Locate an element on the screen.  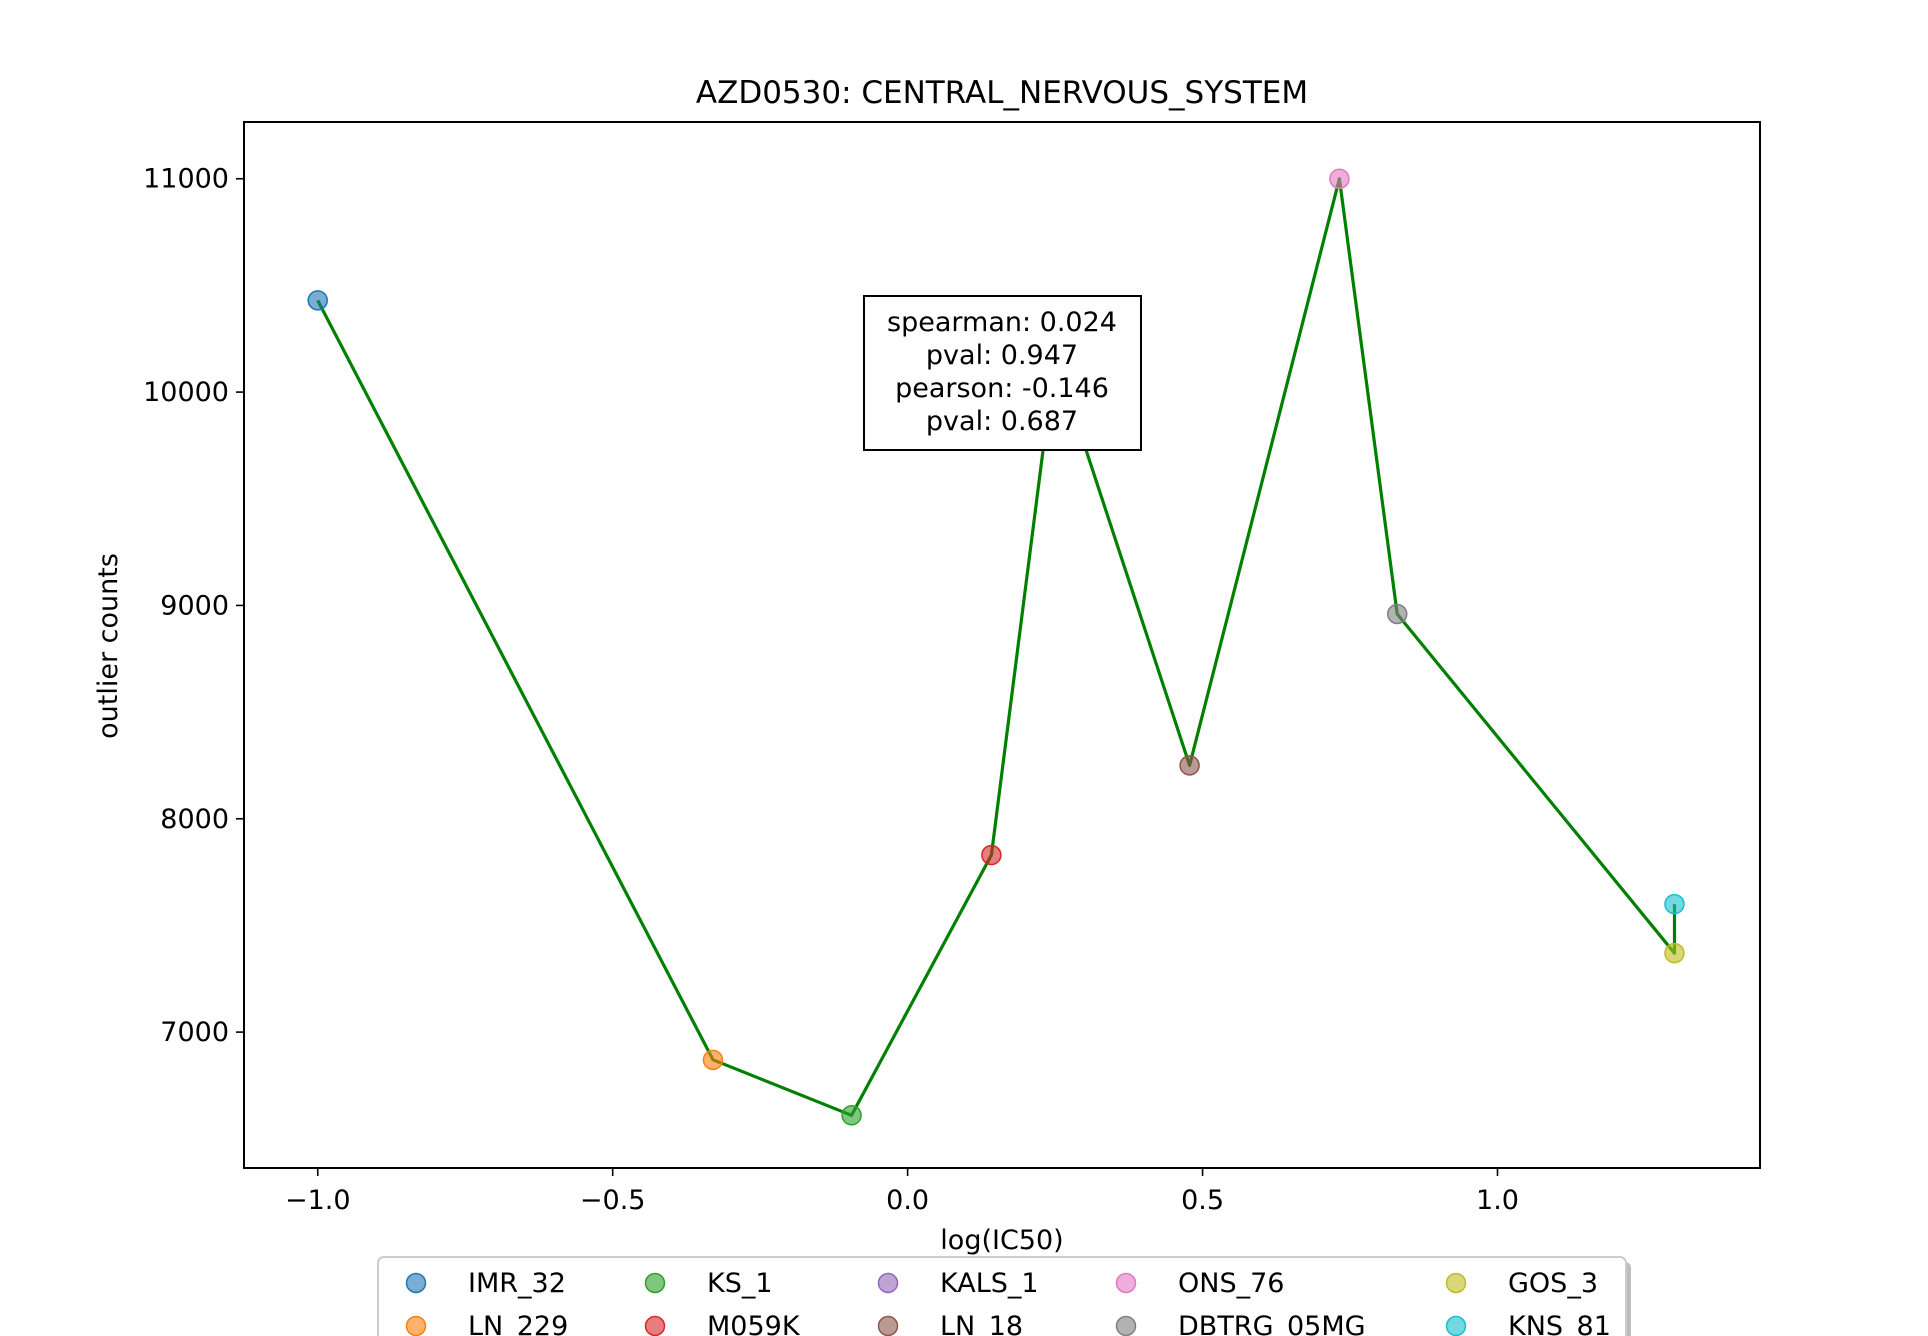
y-tick-label: 9000 is located at coordinates (194, 605).